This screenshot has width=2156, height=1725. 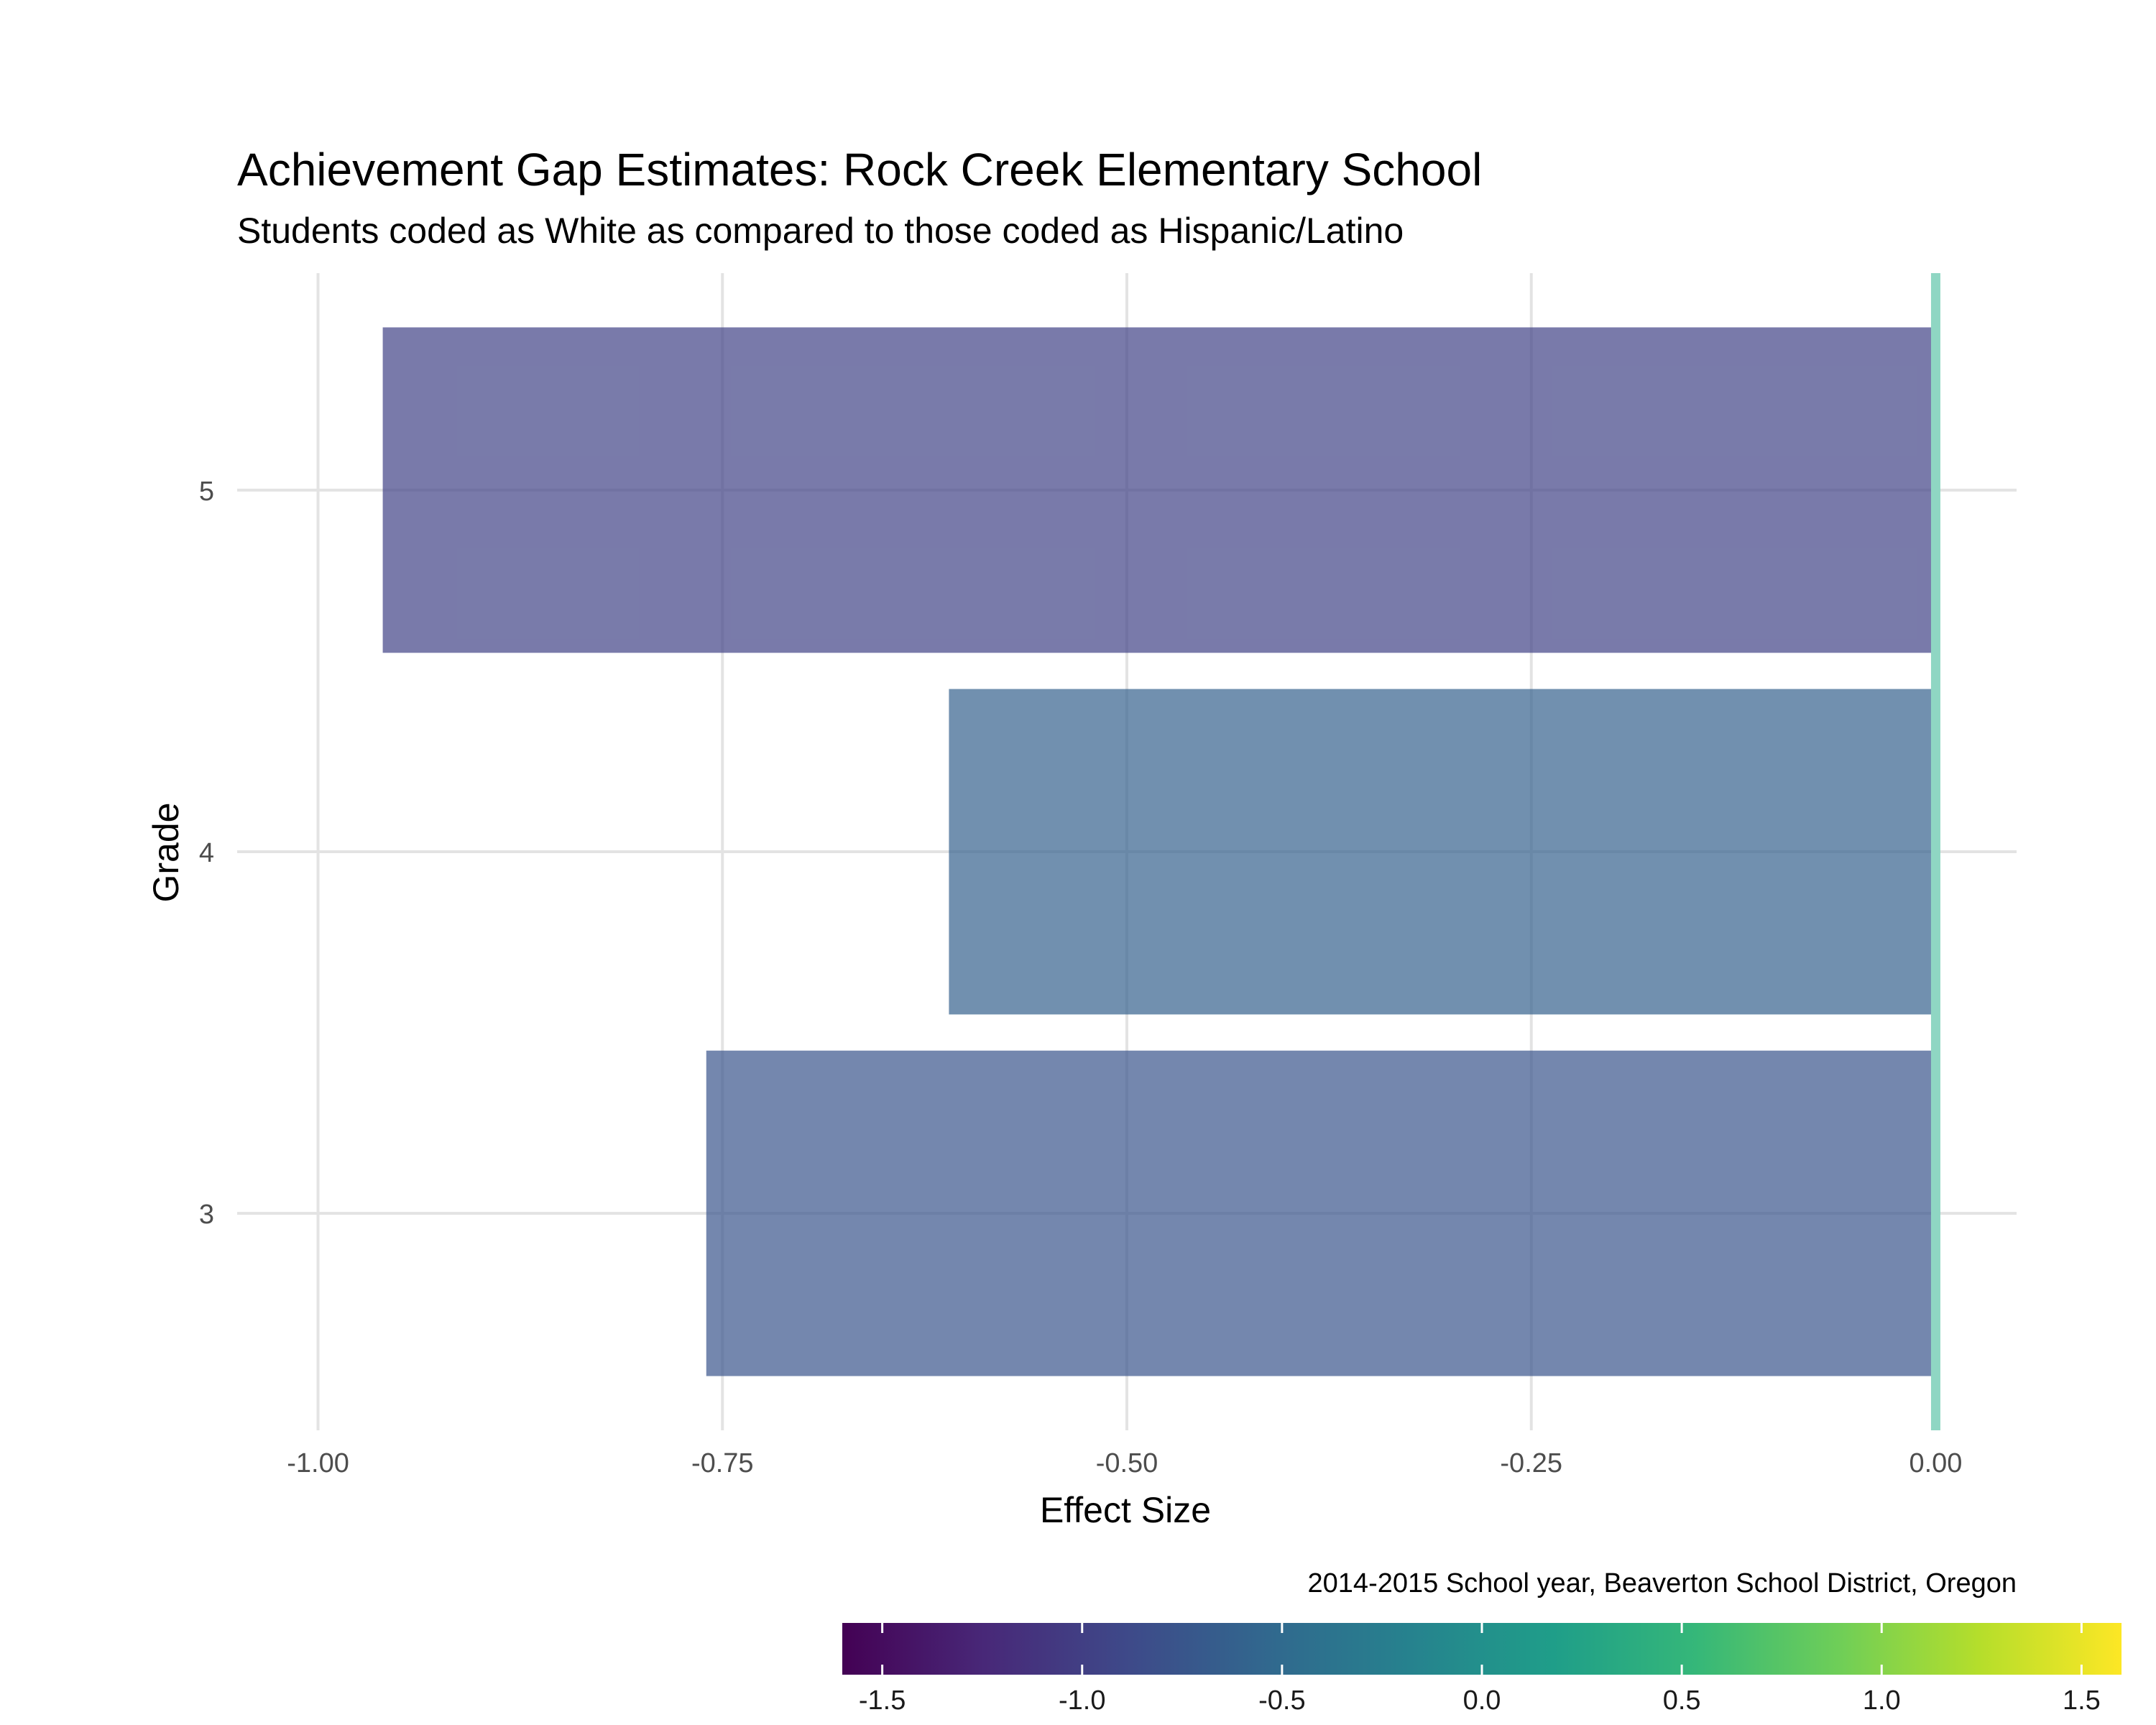 What do you see at coordinates (882, 1700) in the screenshot?
I see `colorbar-tick-label: -1.5` at bounding box center [882, 1700].